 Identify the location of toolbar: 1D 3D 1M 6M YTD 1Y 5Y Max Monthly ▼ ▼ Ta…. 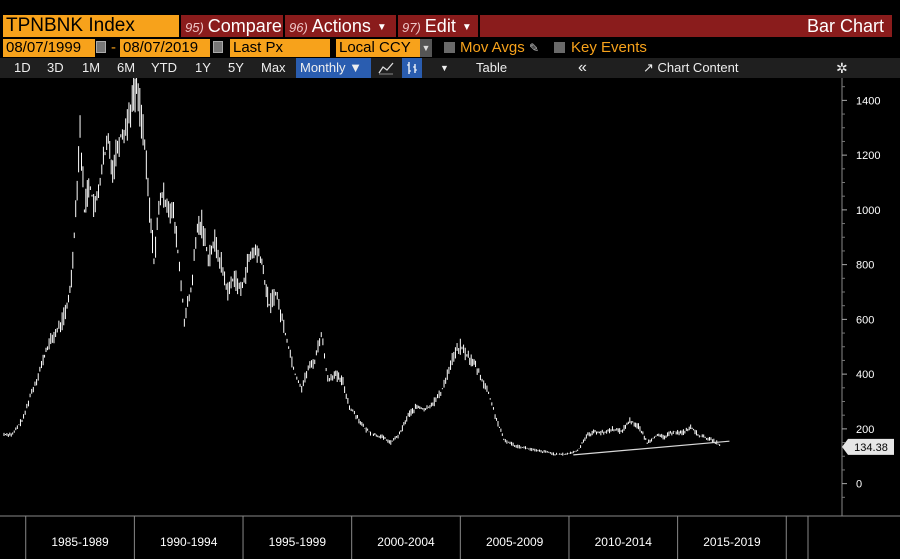
(450, 68).